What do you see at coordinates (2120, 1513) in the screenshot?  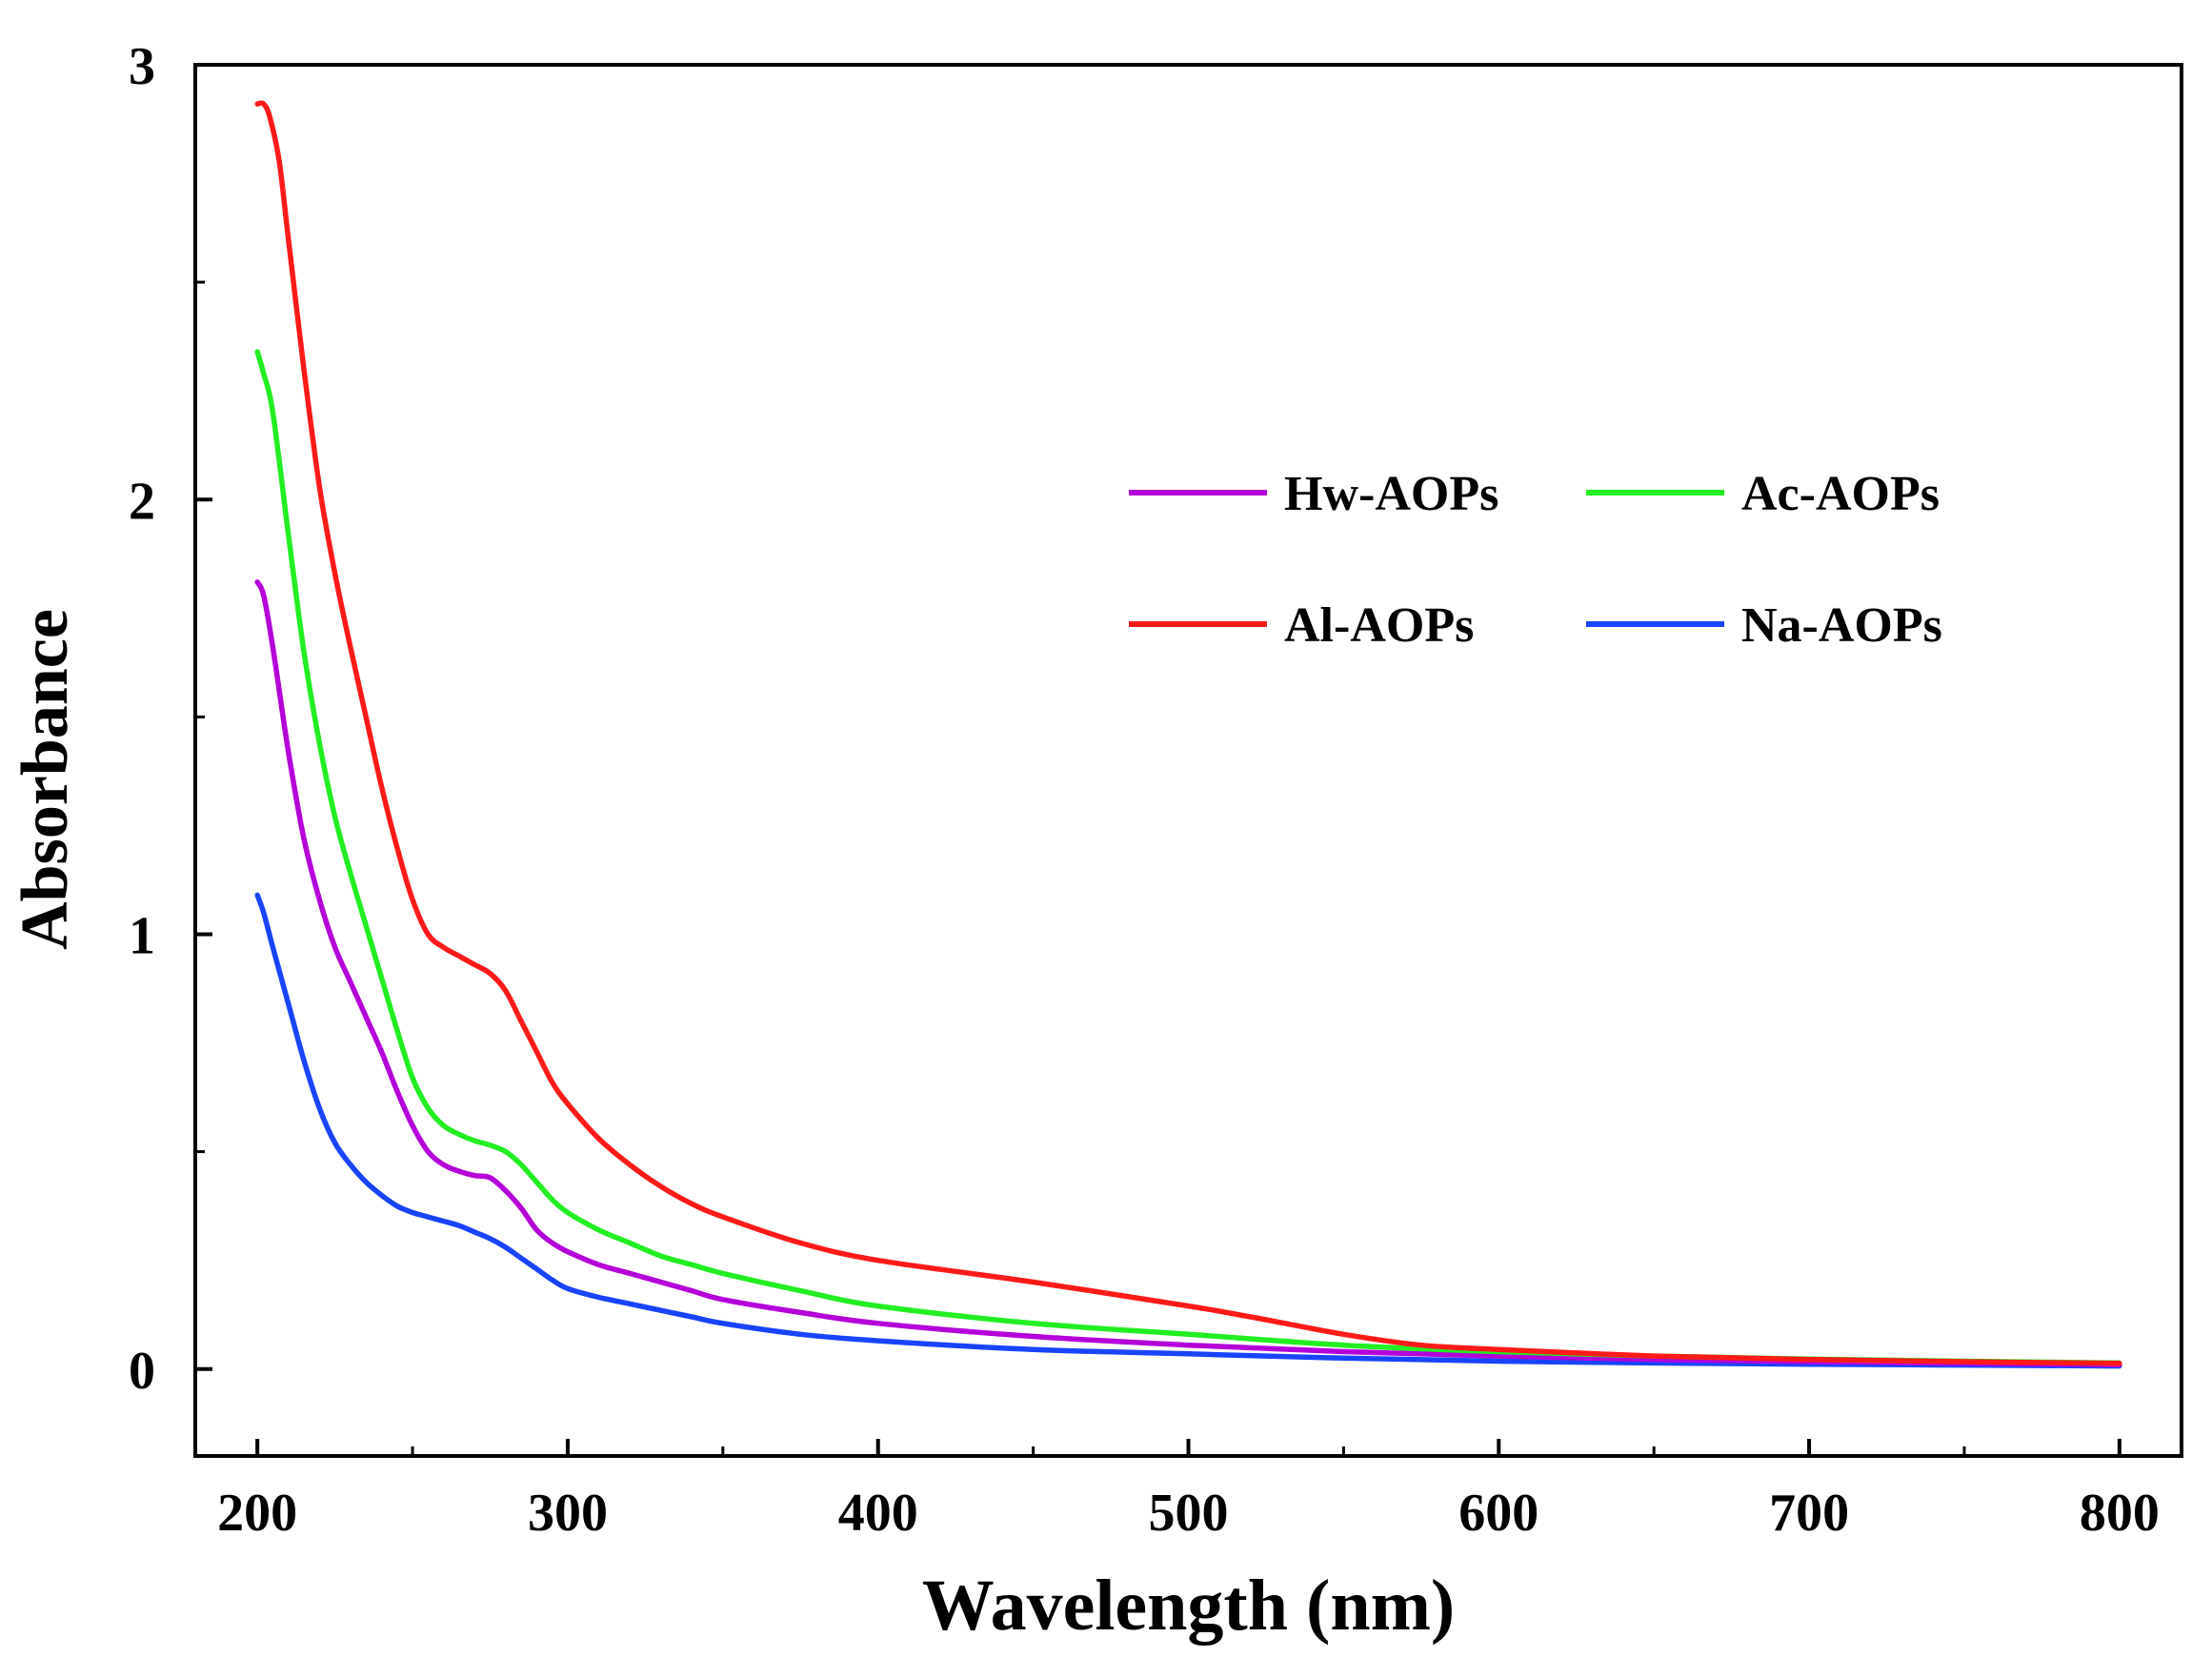 I see `x-tick-label: 800` at bounding box center [2120, 1513].